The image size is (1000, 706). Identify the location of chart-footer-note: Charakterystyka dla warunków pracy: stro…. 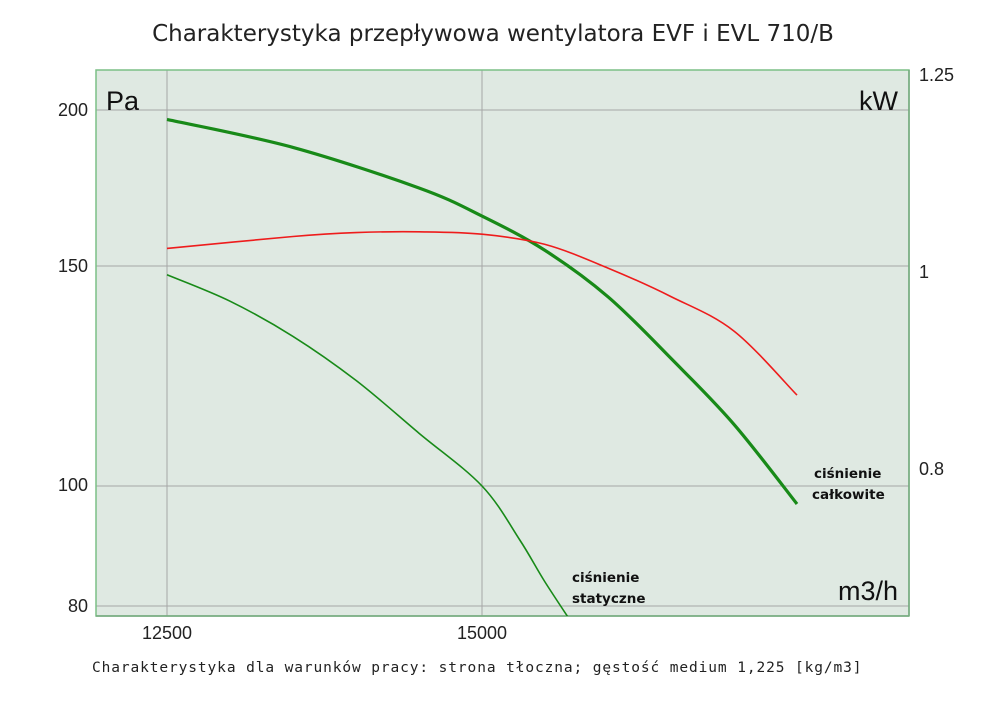
(477, 668).